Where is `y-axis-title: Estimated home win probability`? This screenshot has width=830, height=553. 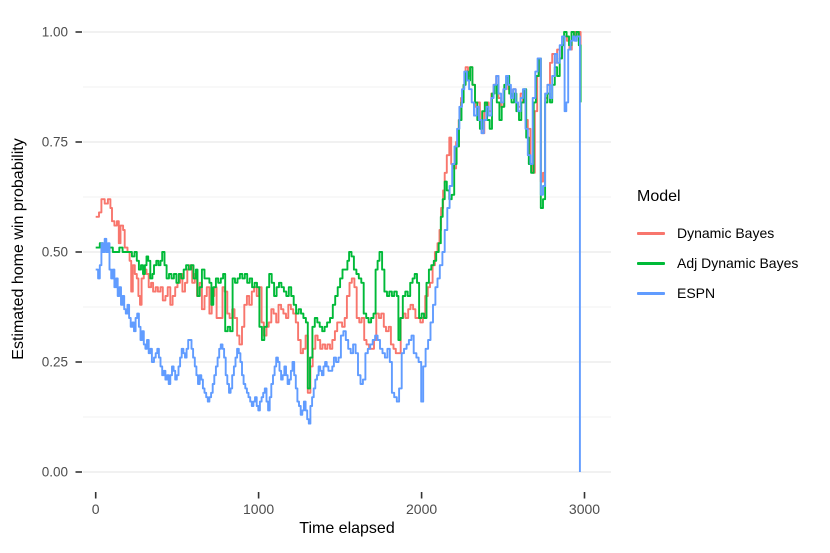
y-axis-title: Estimated home win probability is located at coordinates (18, 249).